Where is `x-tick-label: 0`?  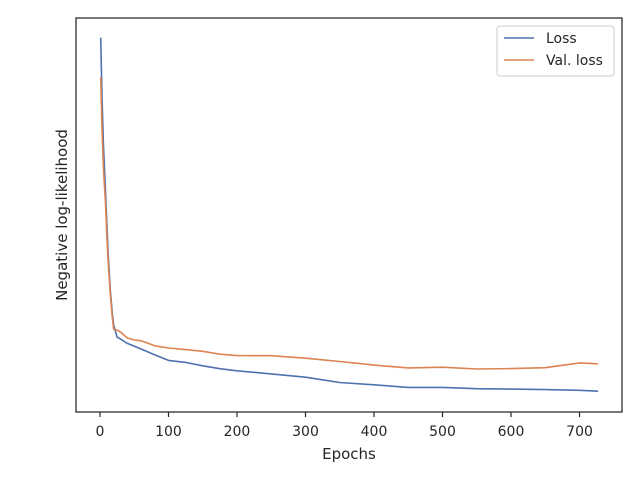
x-tick-label: 0 is located at coordinates (100, 432).